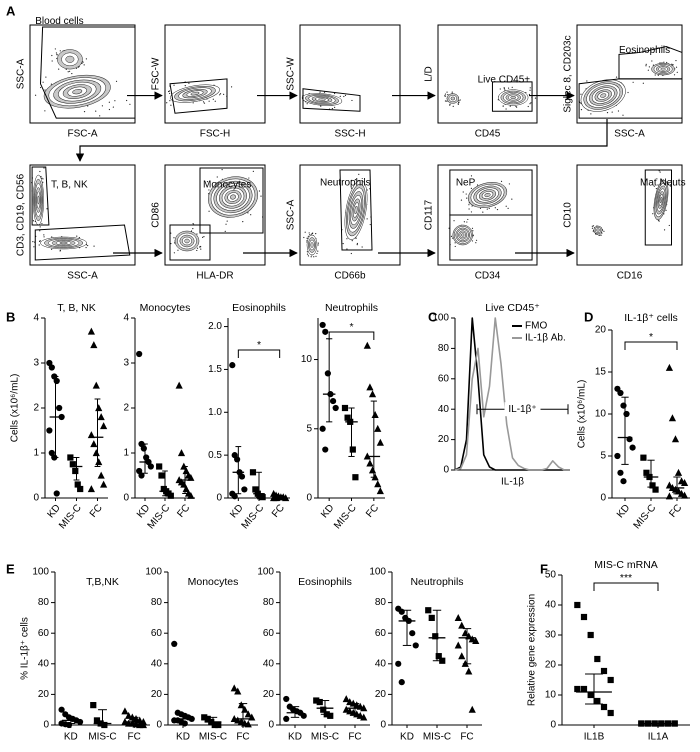 The image size is (700, 752). What do you see at coordinates (157, 633) in the screenshot?
I see `y-tick-label: 60` at bounding box center [157, 633].